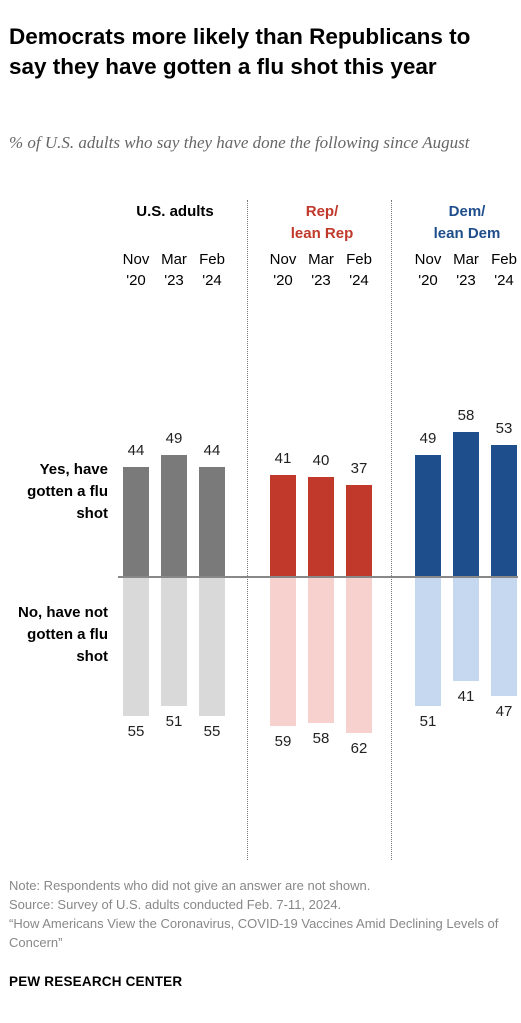 The image size is (521, 1023). Describe the element at coordinates (174, 270) in the screenshot. I see `period-label-0-1: Mar '23` at that location.